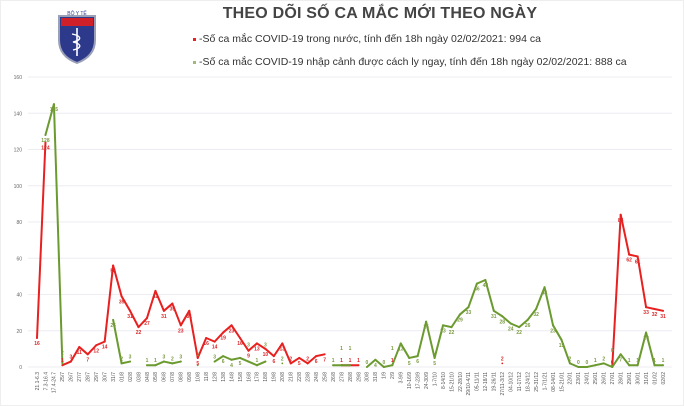  I want to click on x-tick-label: 13/8, so click(224, 377).